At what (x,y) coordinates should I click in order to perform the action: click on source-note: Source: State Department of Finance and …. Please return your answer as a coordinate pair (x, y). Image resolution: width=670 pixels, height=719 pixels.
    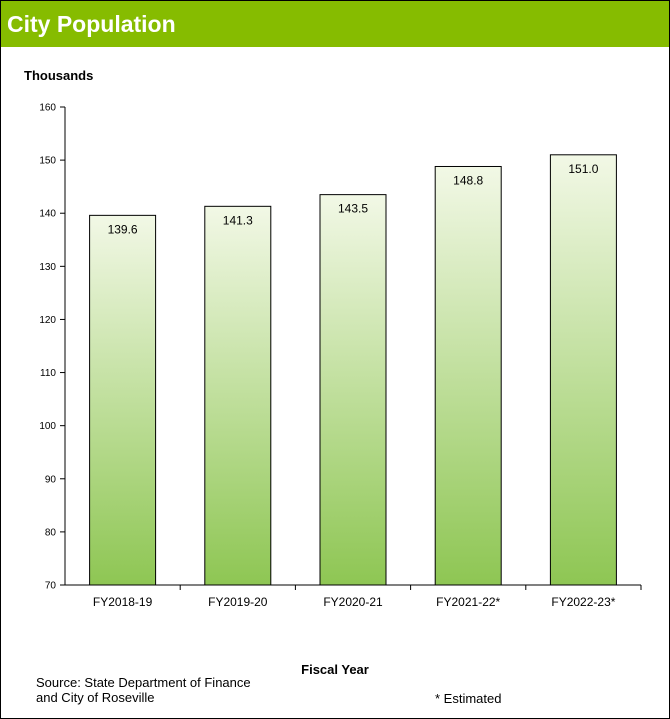
    Looking at the image, I should click on (143, 690).